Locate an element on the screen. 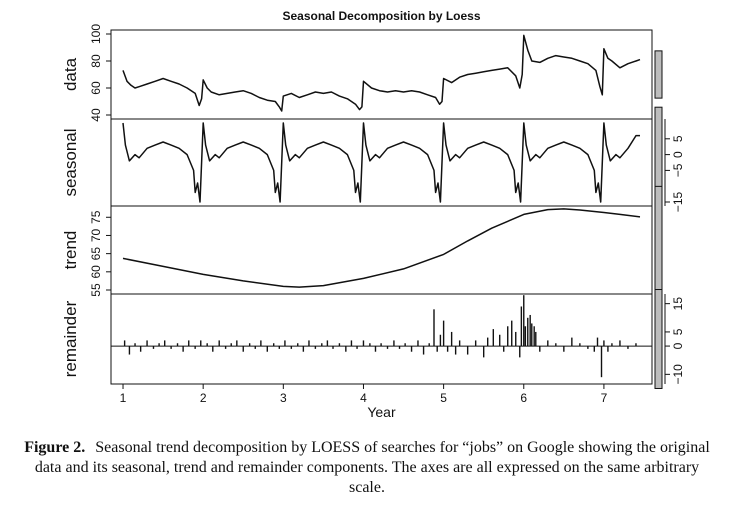 The height and width of the screenshot is (510, 734). y-tick-label-trend: 65 is located at coordinates (96, 254).